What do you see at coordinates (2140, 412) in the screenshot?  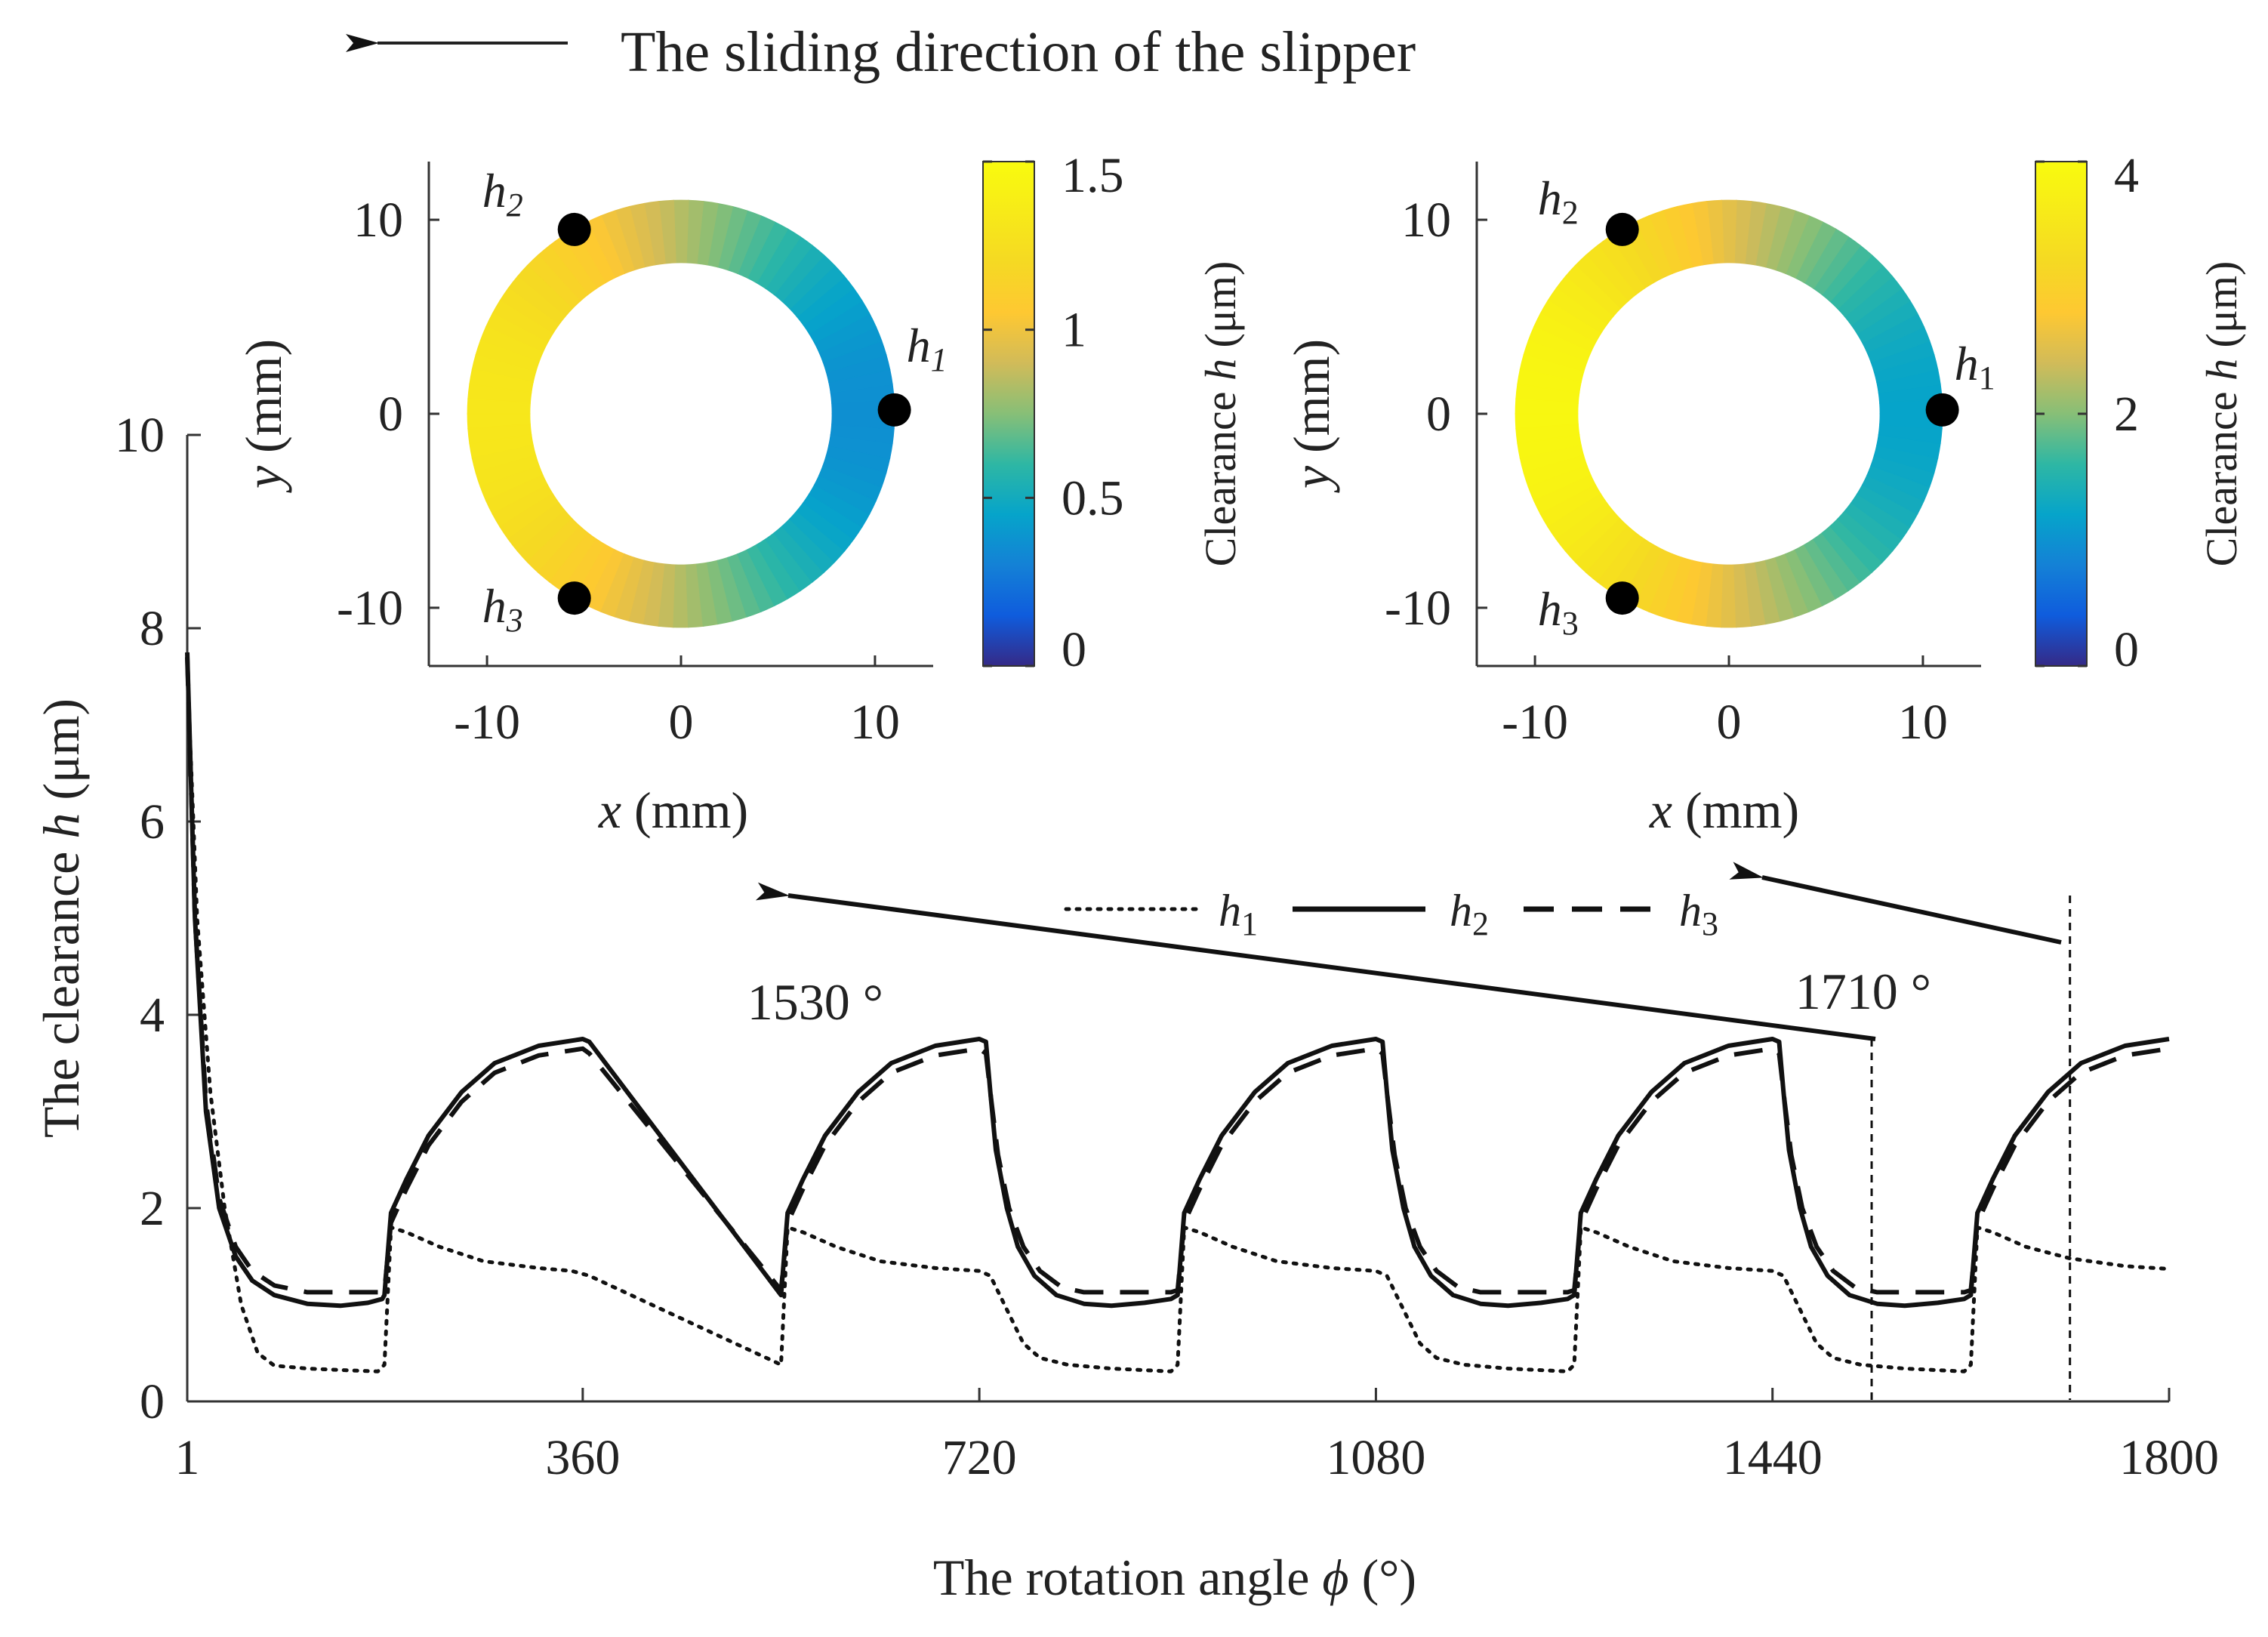 I see `inset2-colorbar: 0 2 4 Clearance h (μm)` at bounding box center [2140, 412].